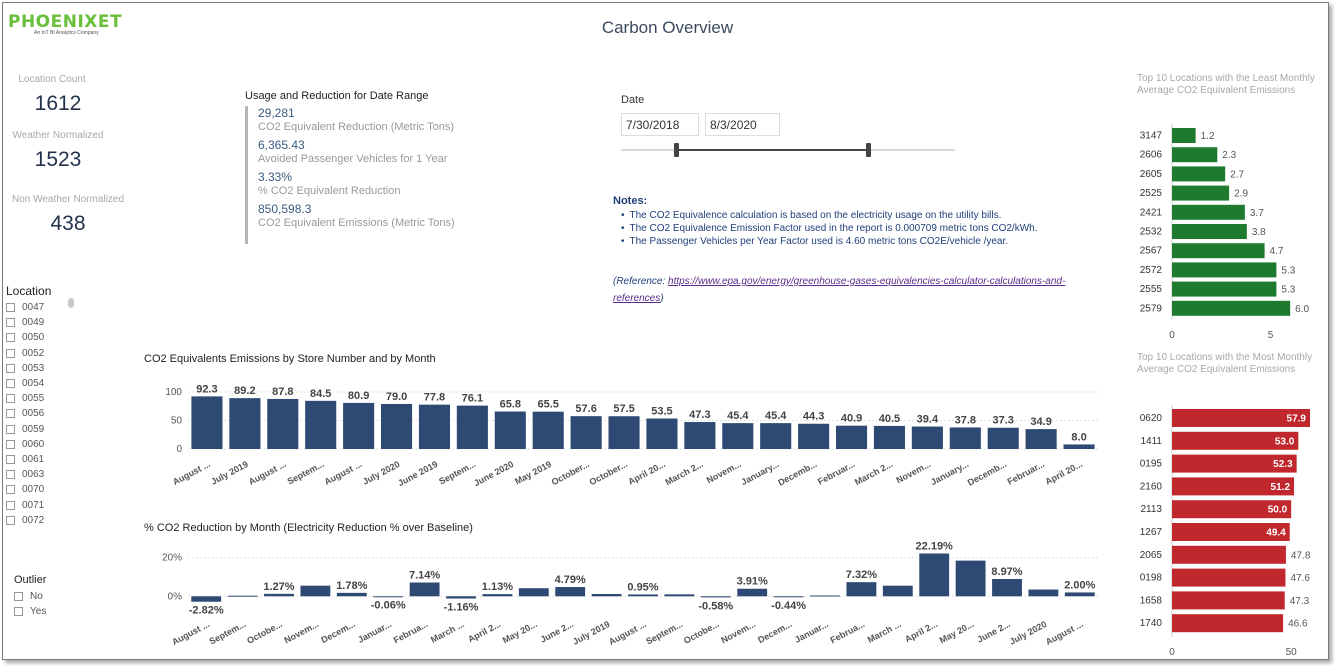  What do you see at coordinates (1281, 487) in the screenshot?
I see `data-label: 51.2` at bounding box center [1281, 487].